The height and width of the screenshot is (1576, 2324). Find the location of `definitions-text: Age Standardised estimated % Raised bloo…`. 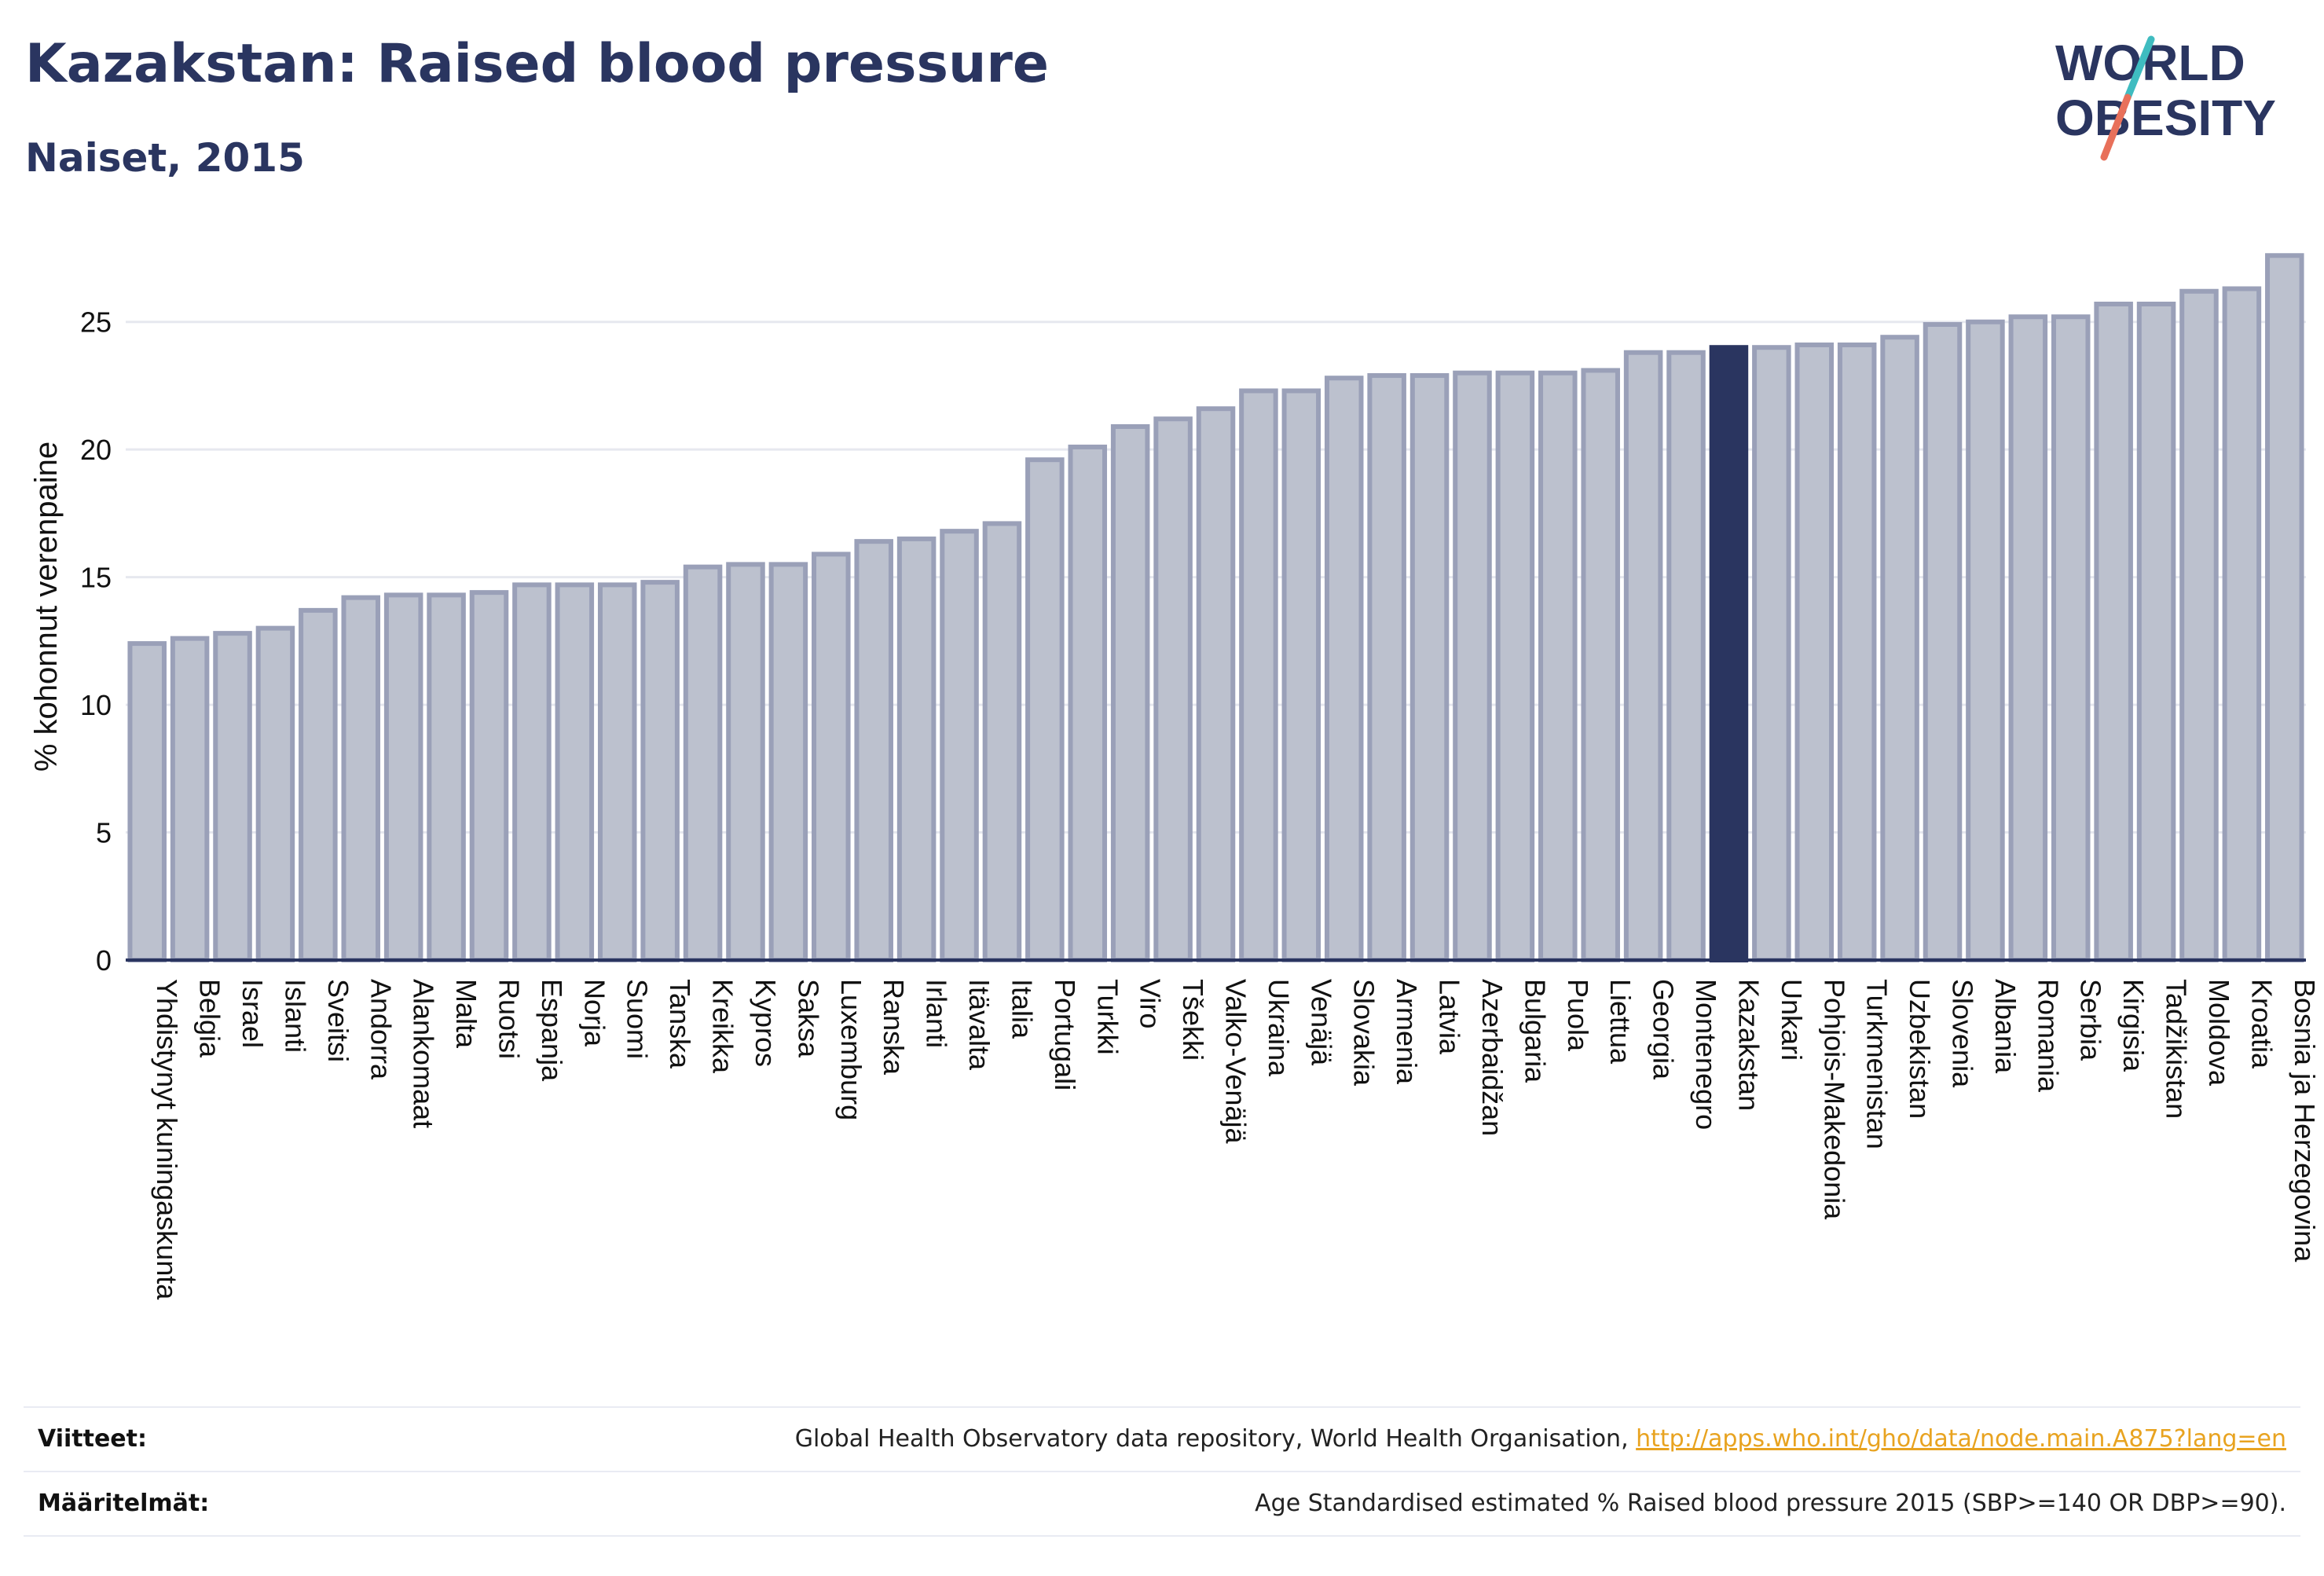

definitions-text: Age Standardised estimated % Raised bloo… is located at coordinates (1770, 1503).